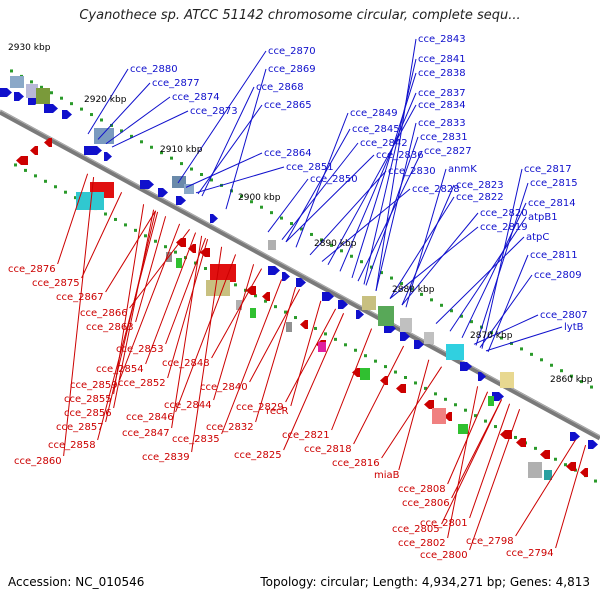 The height and width of the screenshot is (600, 600). Describe the element at coordinates (422, 489) in the screenshot. I see `reverse-gene-label: cce_2808` at that location.